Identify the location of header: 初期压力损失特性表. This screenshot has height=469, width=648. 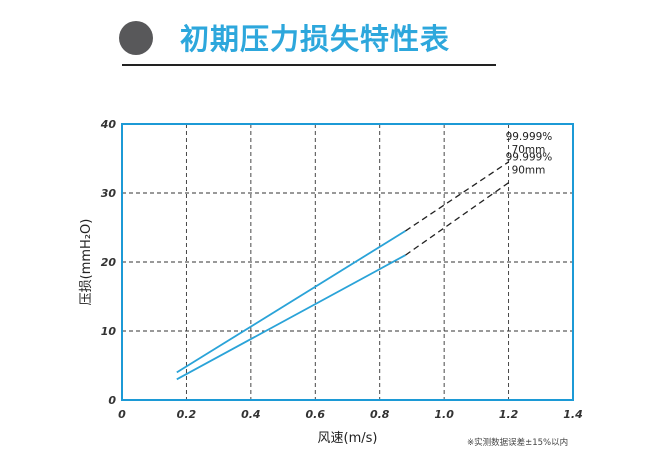
(324, 35).